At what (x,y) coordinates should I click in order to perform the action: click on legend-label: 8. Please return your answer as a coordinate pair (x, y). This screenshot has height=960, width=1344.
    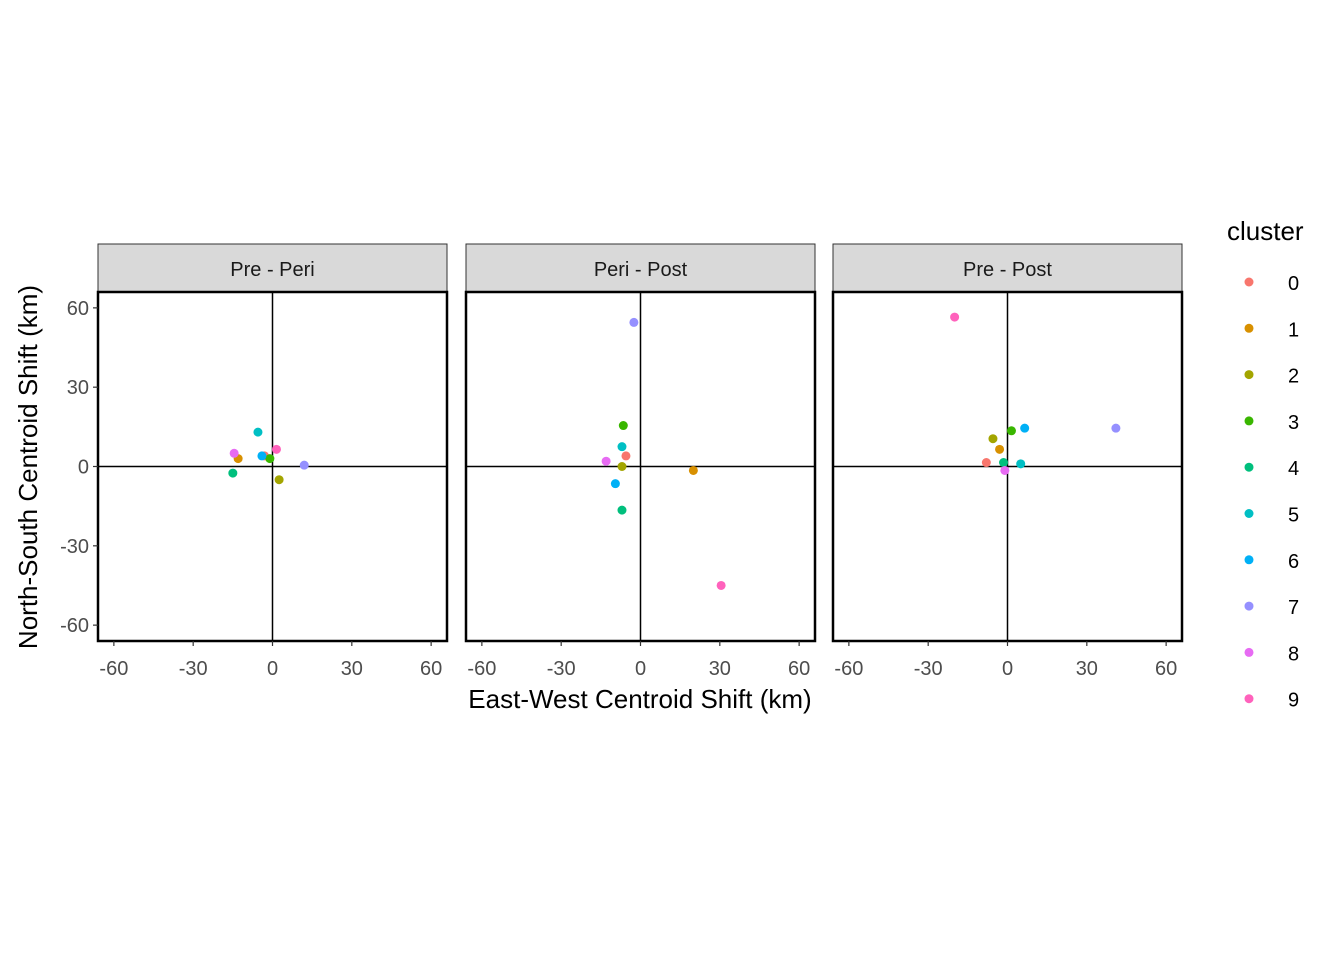
    Looking at the image, I should click on (1293, 654).